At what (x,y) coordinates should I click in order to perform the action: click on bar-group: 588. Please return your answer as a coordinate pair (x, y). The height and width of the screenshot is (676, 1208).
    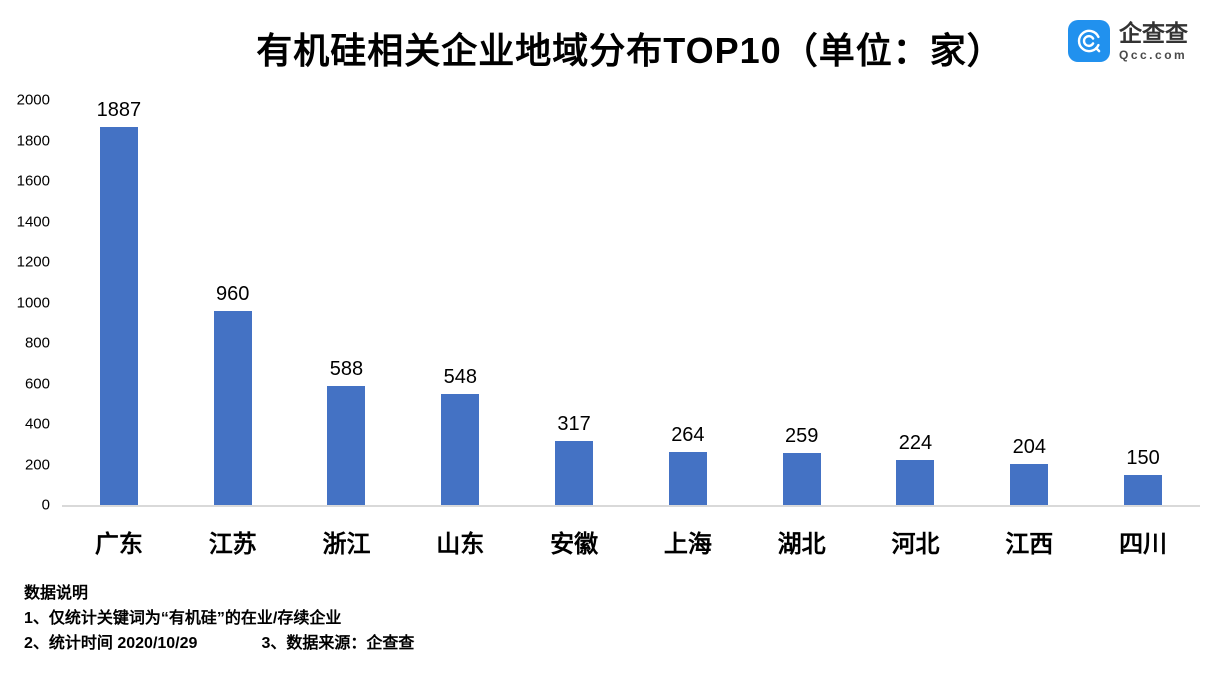
    Looking at the image, I should click on (347, 302).